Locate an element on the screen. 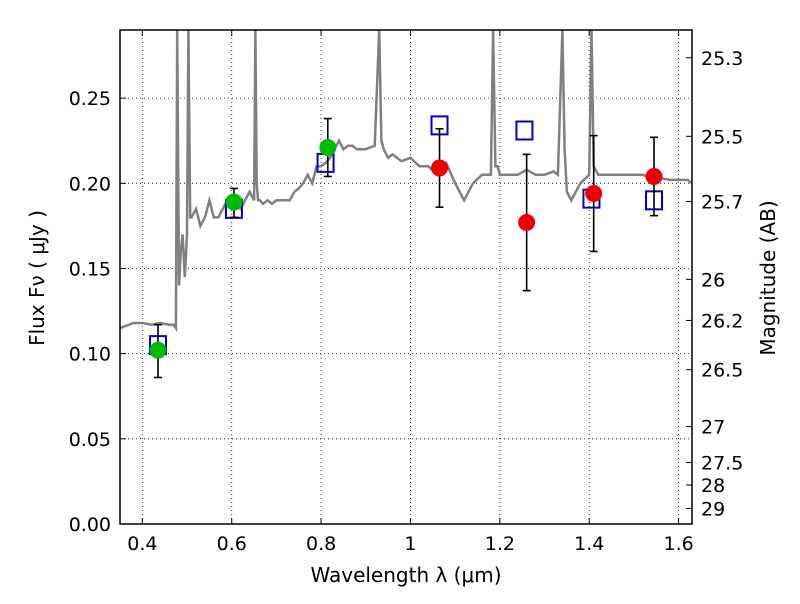 The height and width of the screenshot is (604, 800). y-tick-label: 0.10 is located at coordinates (90, 355).